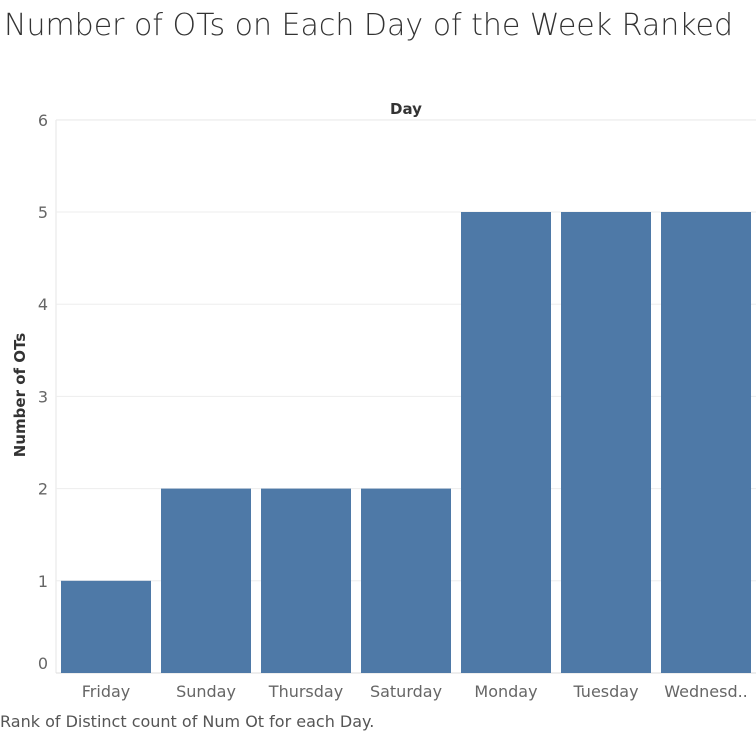 This screenshot has width=756, height=735. I want to click on bar-wednesd, so click(706, 442).